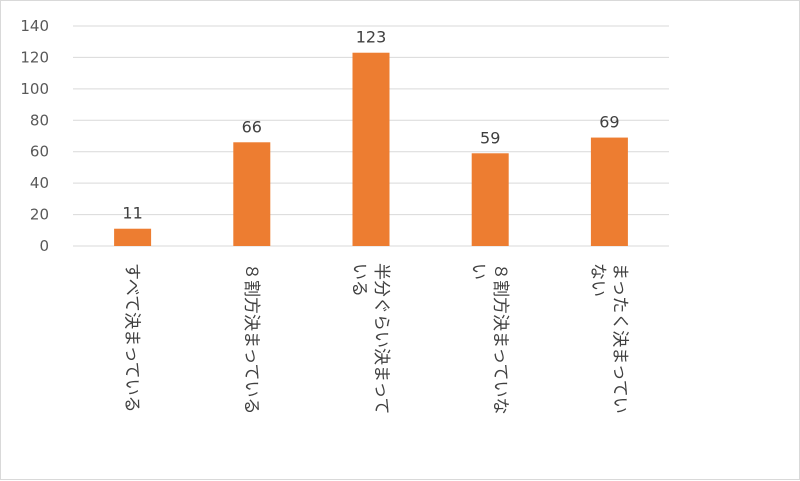 The height and width of the screenshot is (481, 800). I want to click on category-label: い, so click(478, 271).